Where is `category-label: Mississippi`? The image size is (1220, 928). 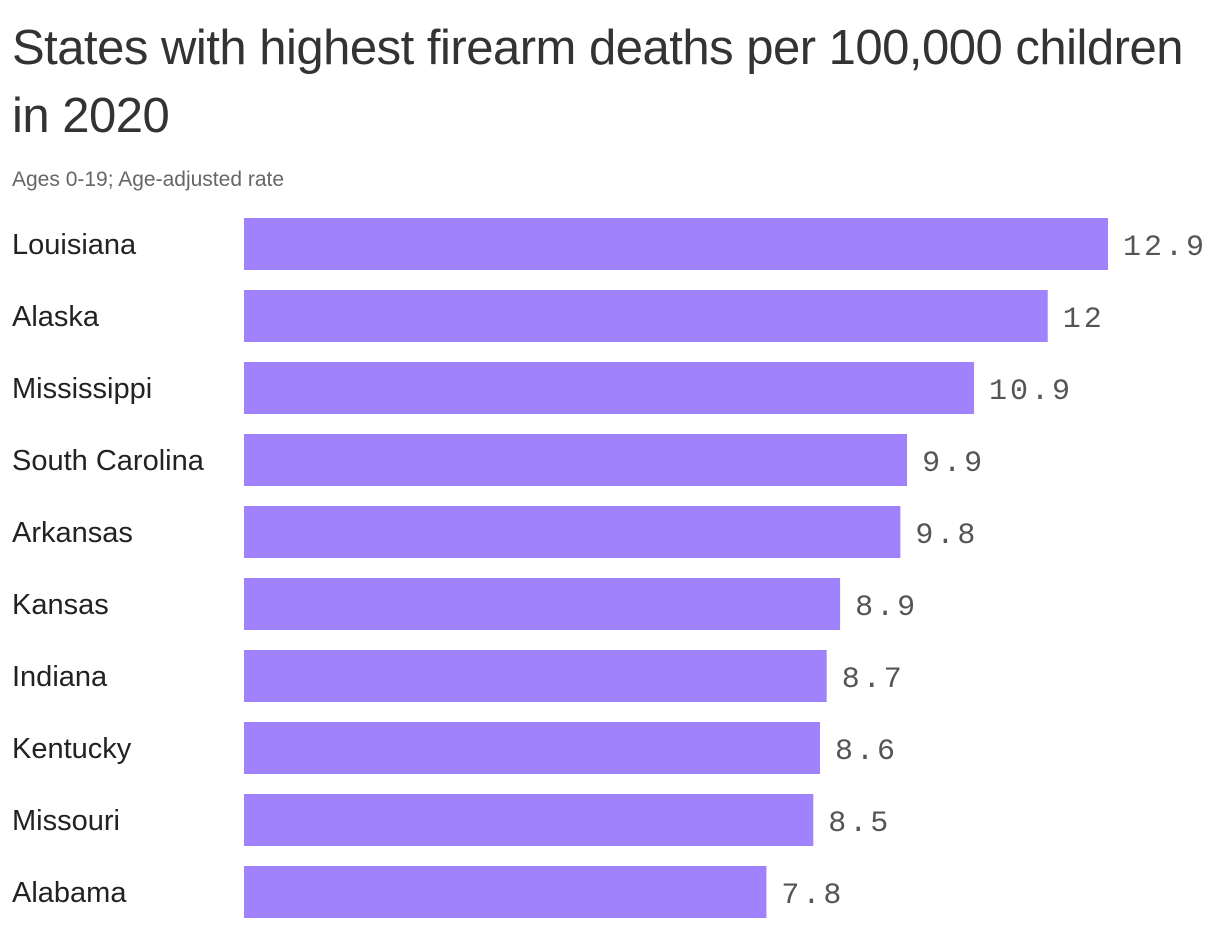
category-label: Mississippi is located at coordinates (82, 389).